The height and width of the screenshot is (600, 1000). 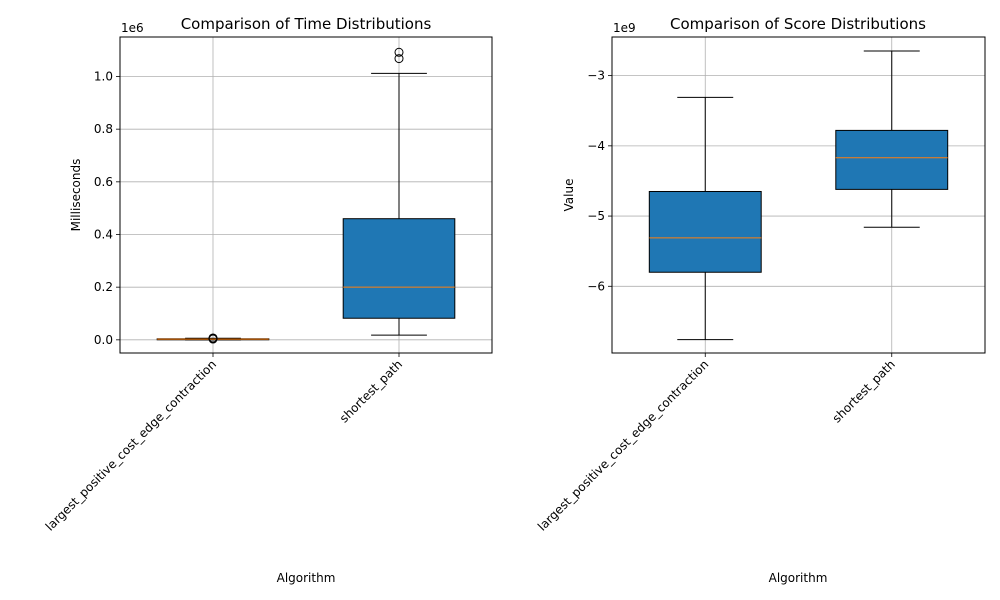 What do you see at coordinates (306, 24) in the screenshot?
I see `chart-title: Comparison of Time Distributions` at bounding box center [306, 24].